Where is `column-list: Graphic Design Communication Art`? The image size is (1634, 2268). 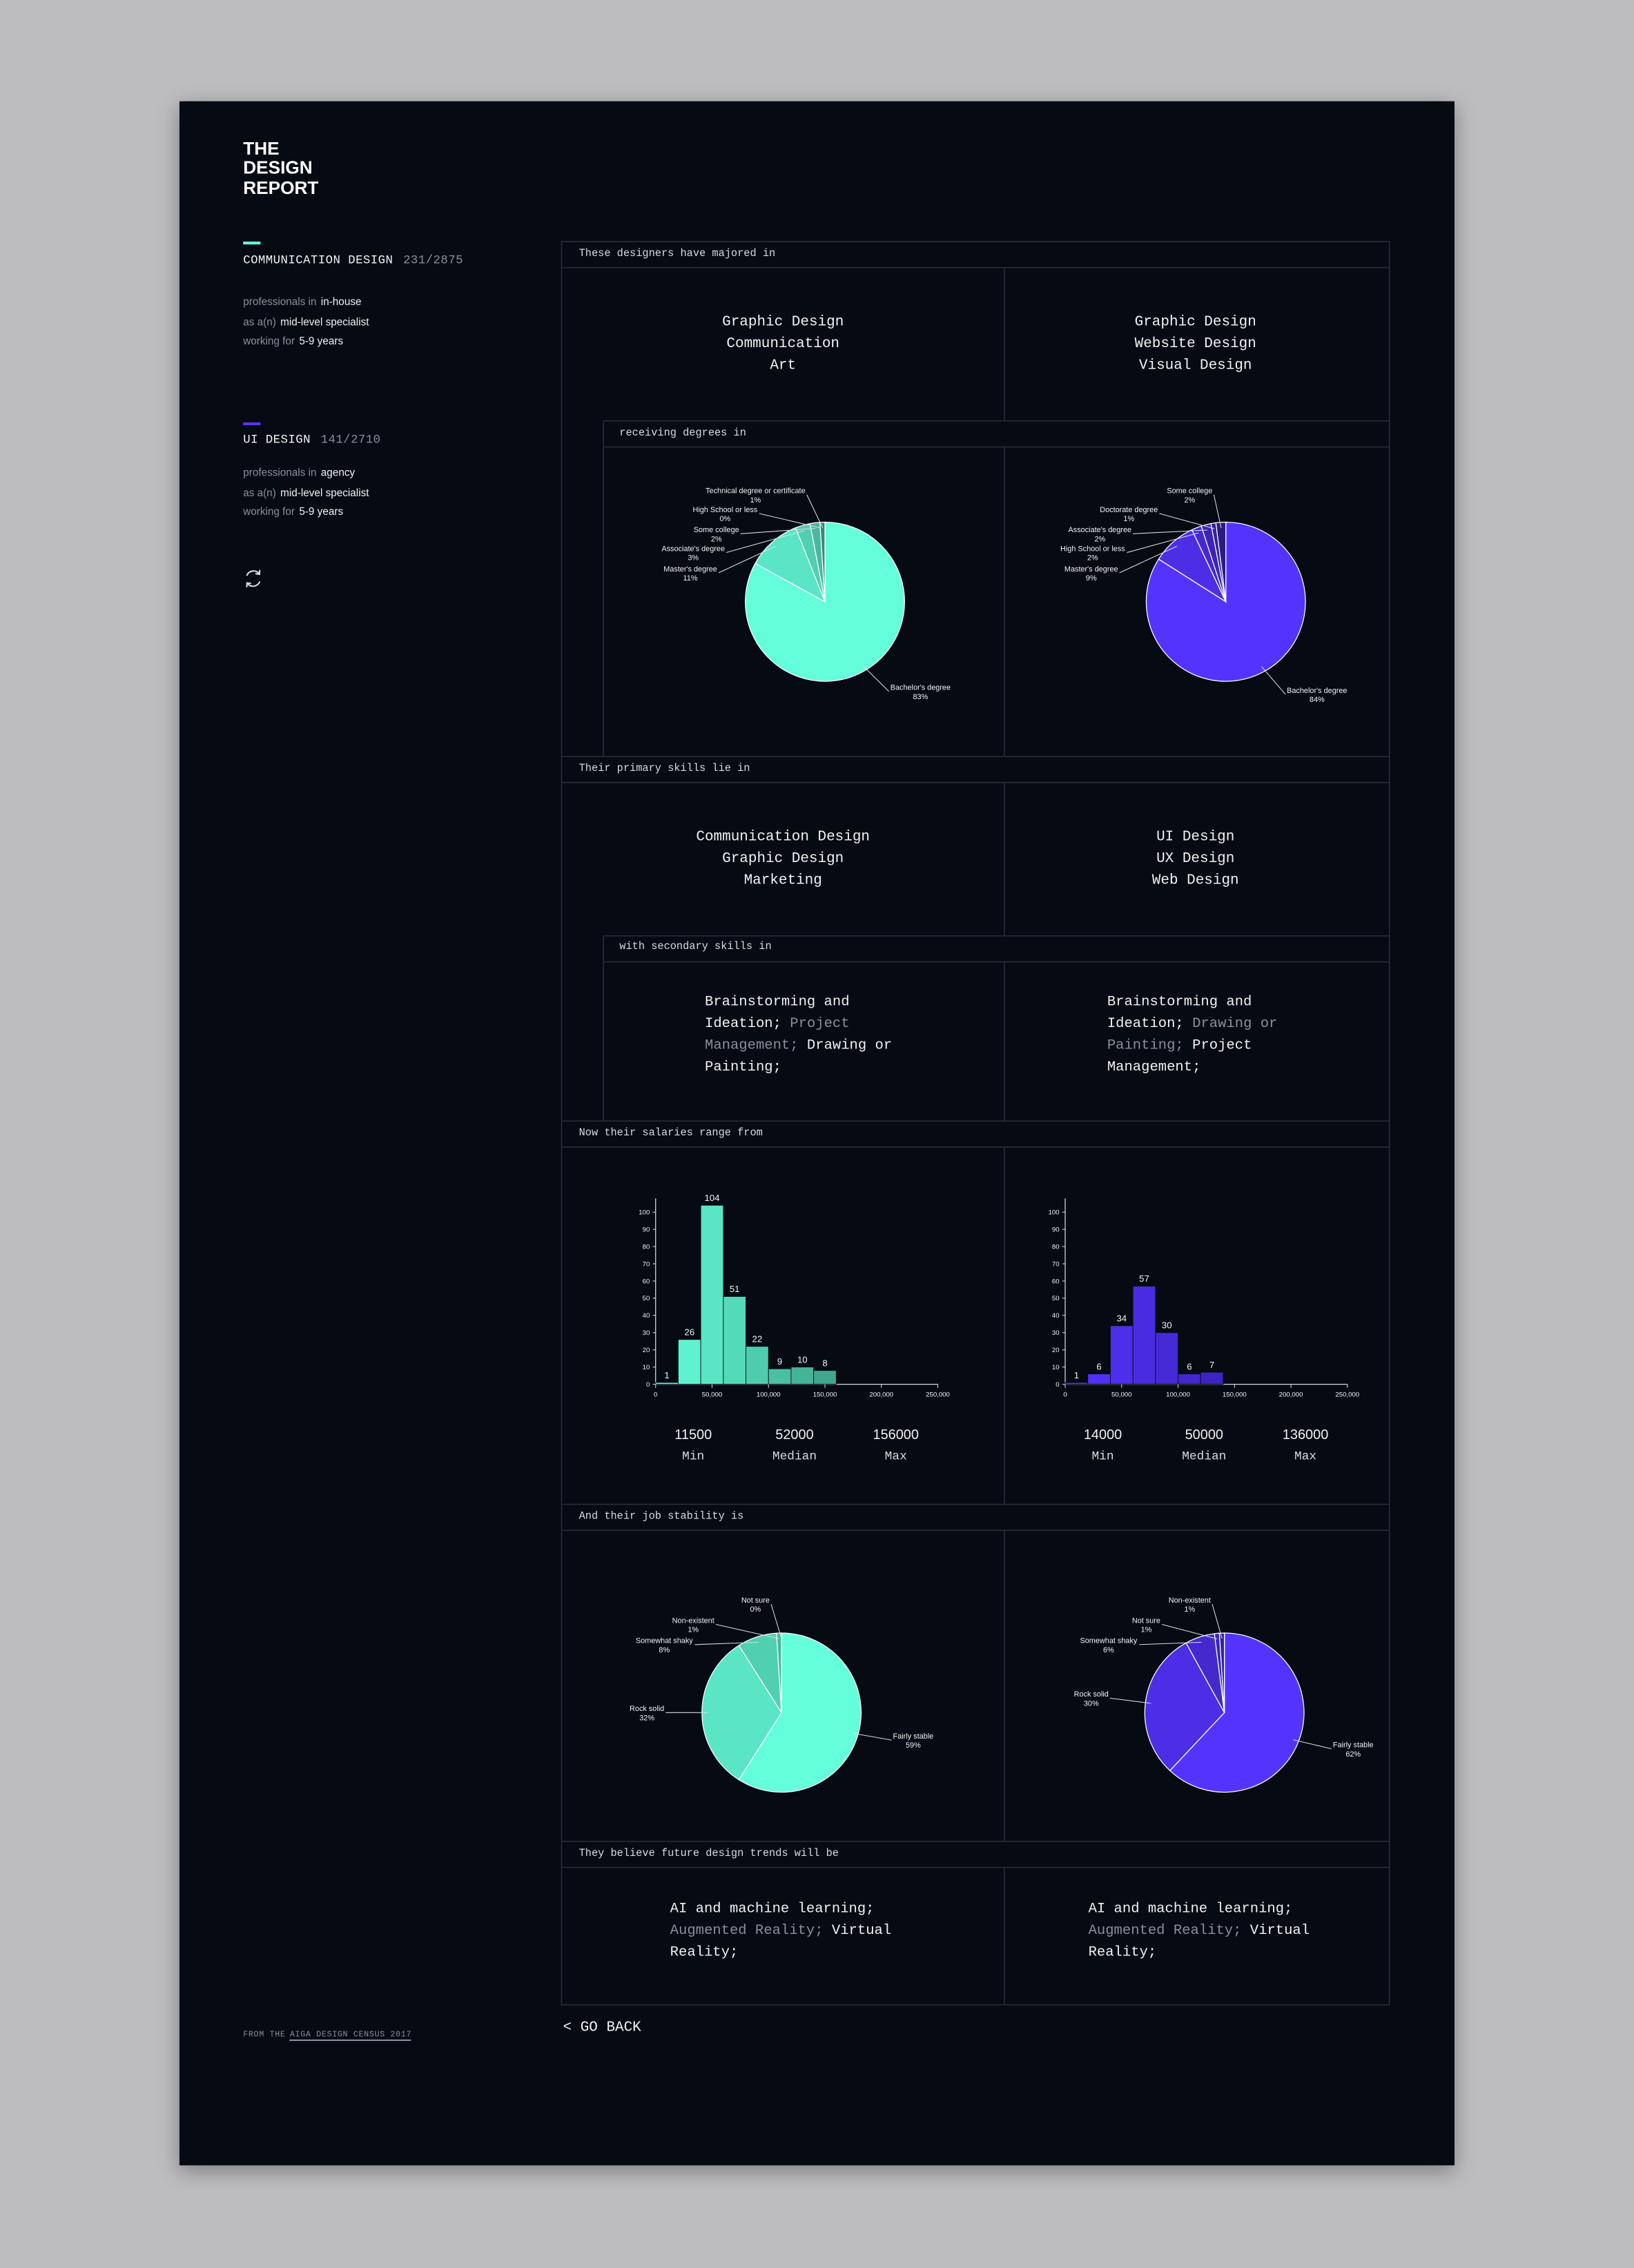
column-list: Graphic Design Communication Art is located at coordinates (783, 345).